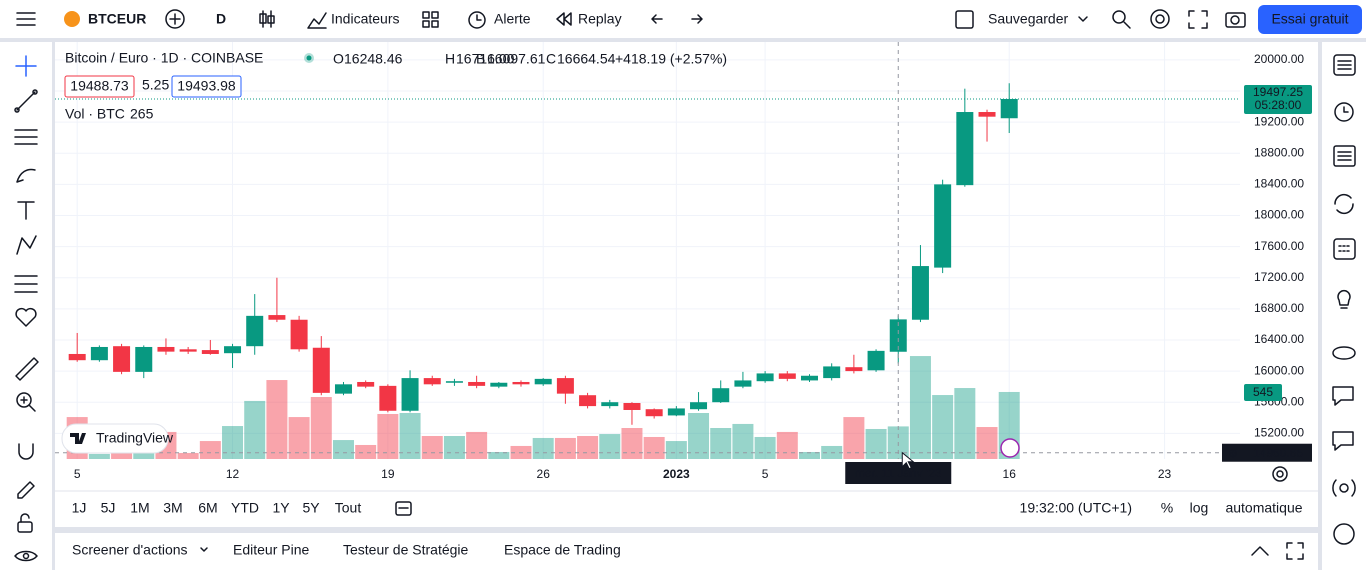  Describe the element at coordinates (338, 59) in the screenshot. I see `legend-o-label: O` at that location.